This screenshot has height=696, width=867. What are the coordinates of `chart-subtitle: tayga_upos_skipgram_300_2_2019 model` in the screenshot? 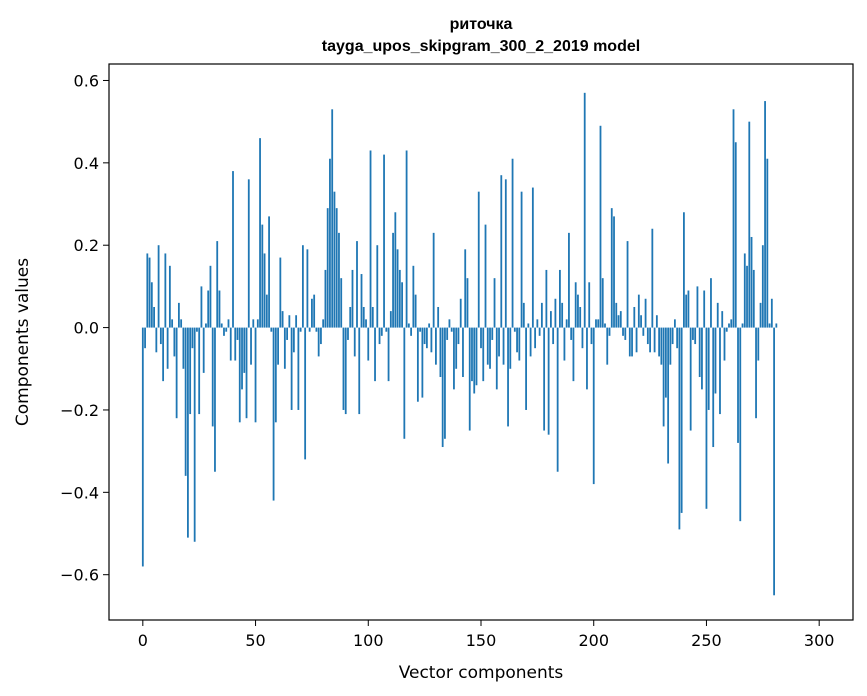 It's located at (481, 46).